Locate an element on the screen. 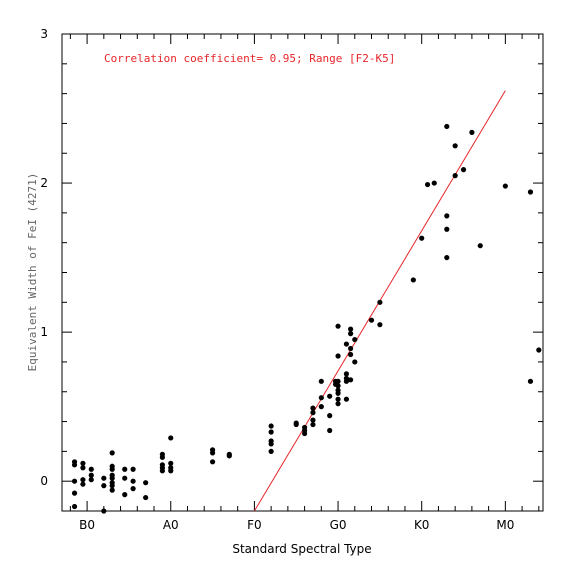  y-axis-title: Equivalent Width of FeI (4271) is located at coordinates (32, 272).